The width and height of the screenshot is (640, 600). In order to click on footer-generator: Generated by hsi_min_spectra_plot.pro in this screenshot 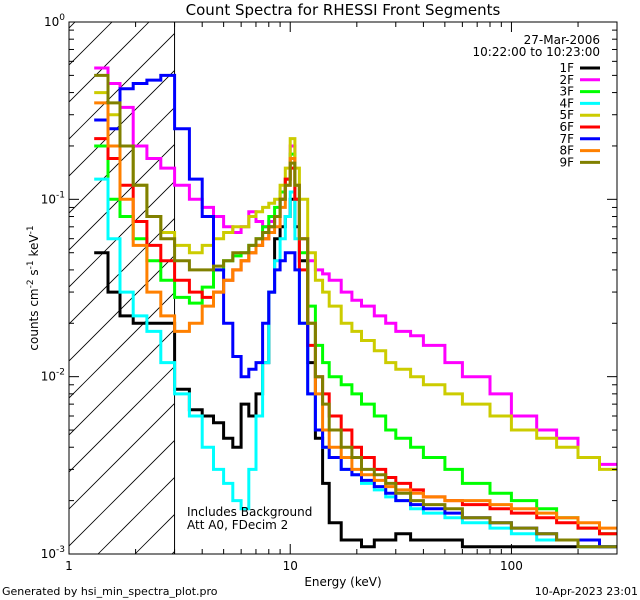, I will do `click(110, 591)`.